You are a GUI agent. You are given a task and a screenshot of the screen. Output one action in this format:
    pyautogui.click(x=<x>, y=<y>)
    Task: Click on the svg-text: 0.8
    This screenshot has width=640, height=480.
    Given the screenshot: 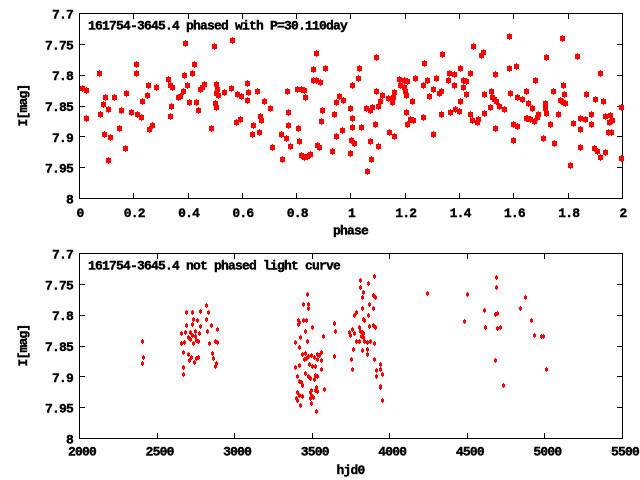 What is the action you would take?
    pyautogui.click(x=298, y=213)
    